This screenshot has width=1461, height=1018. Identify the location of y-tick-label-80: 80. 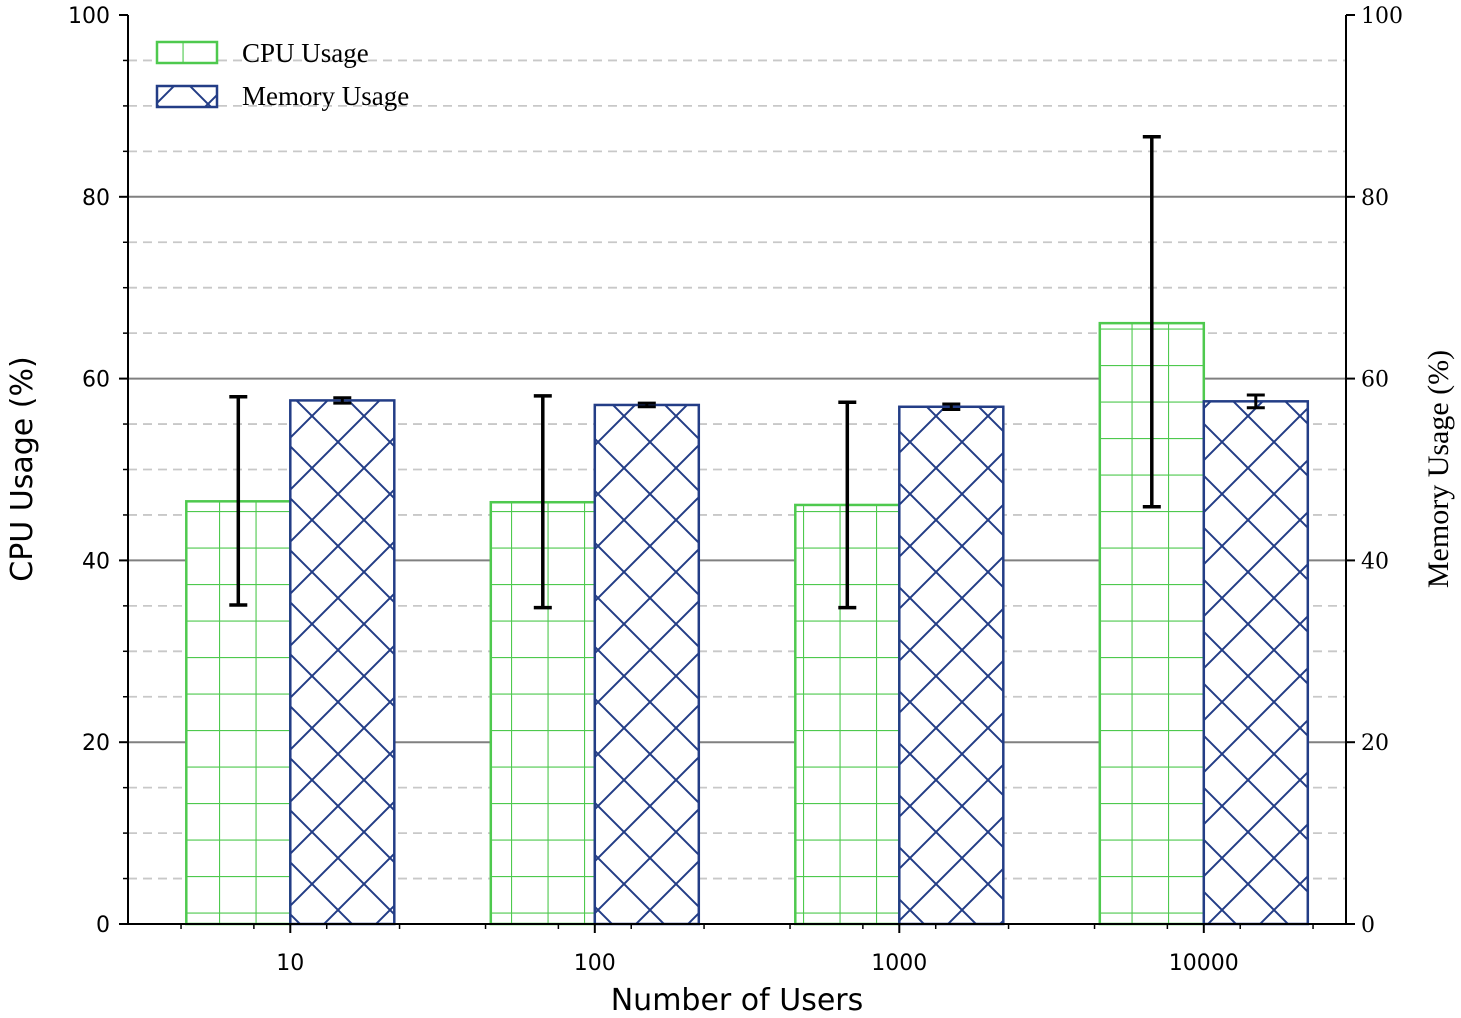
(96, 198).